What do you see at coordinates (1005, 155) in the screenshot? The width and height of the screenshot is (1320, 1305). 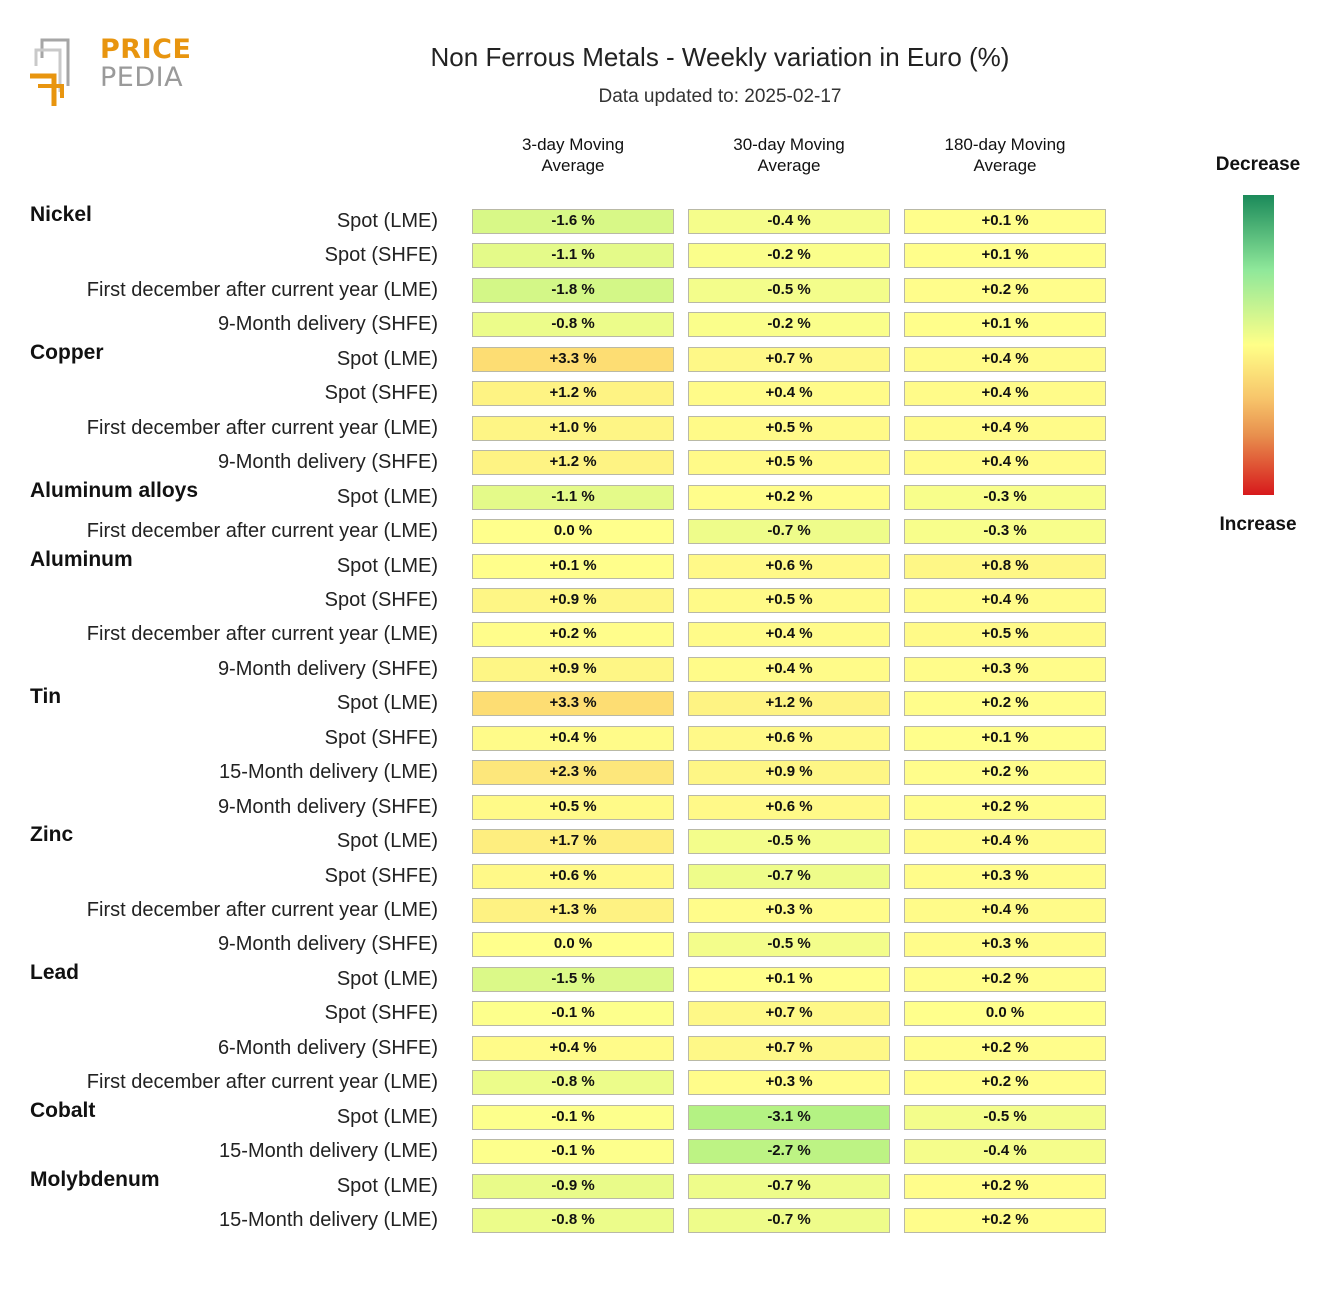 I see `column-header: 180-day Moving Average` at bounding box center [1005, 155].